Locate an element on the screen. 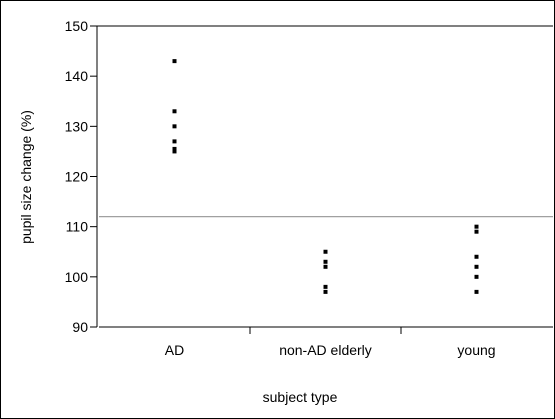 The width and height of the screenshot is (555, 419). y-tick-label: 150 is located at coordinates (77, 26).